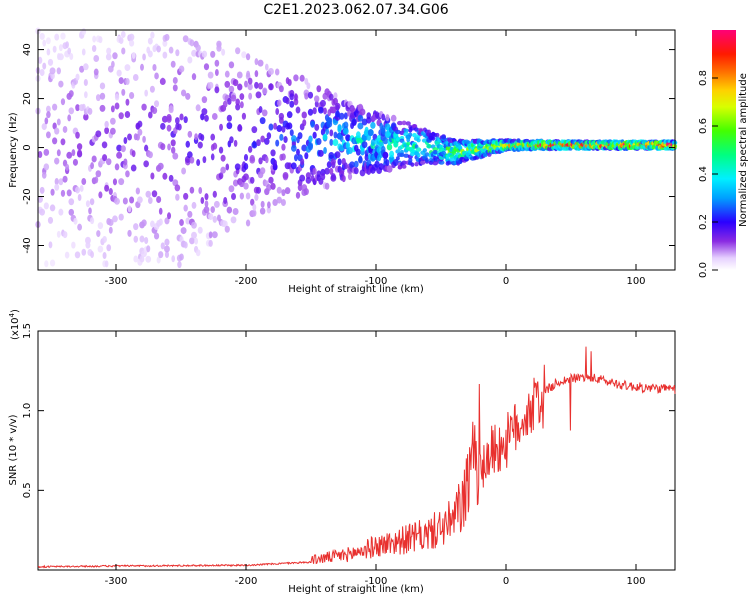 This screenshot has height=600, width=750. I want to click on spectrogram-x-tick-label: 0, so click(506, 281).